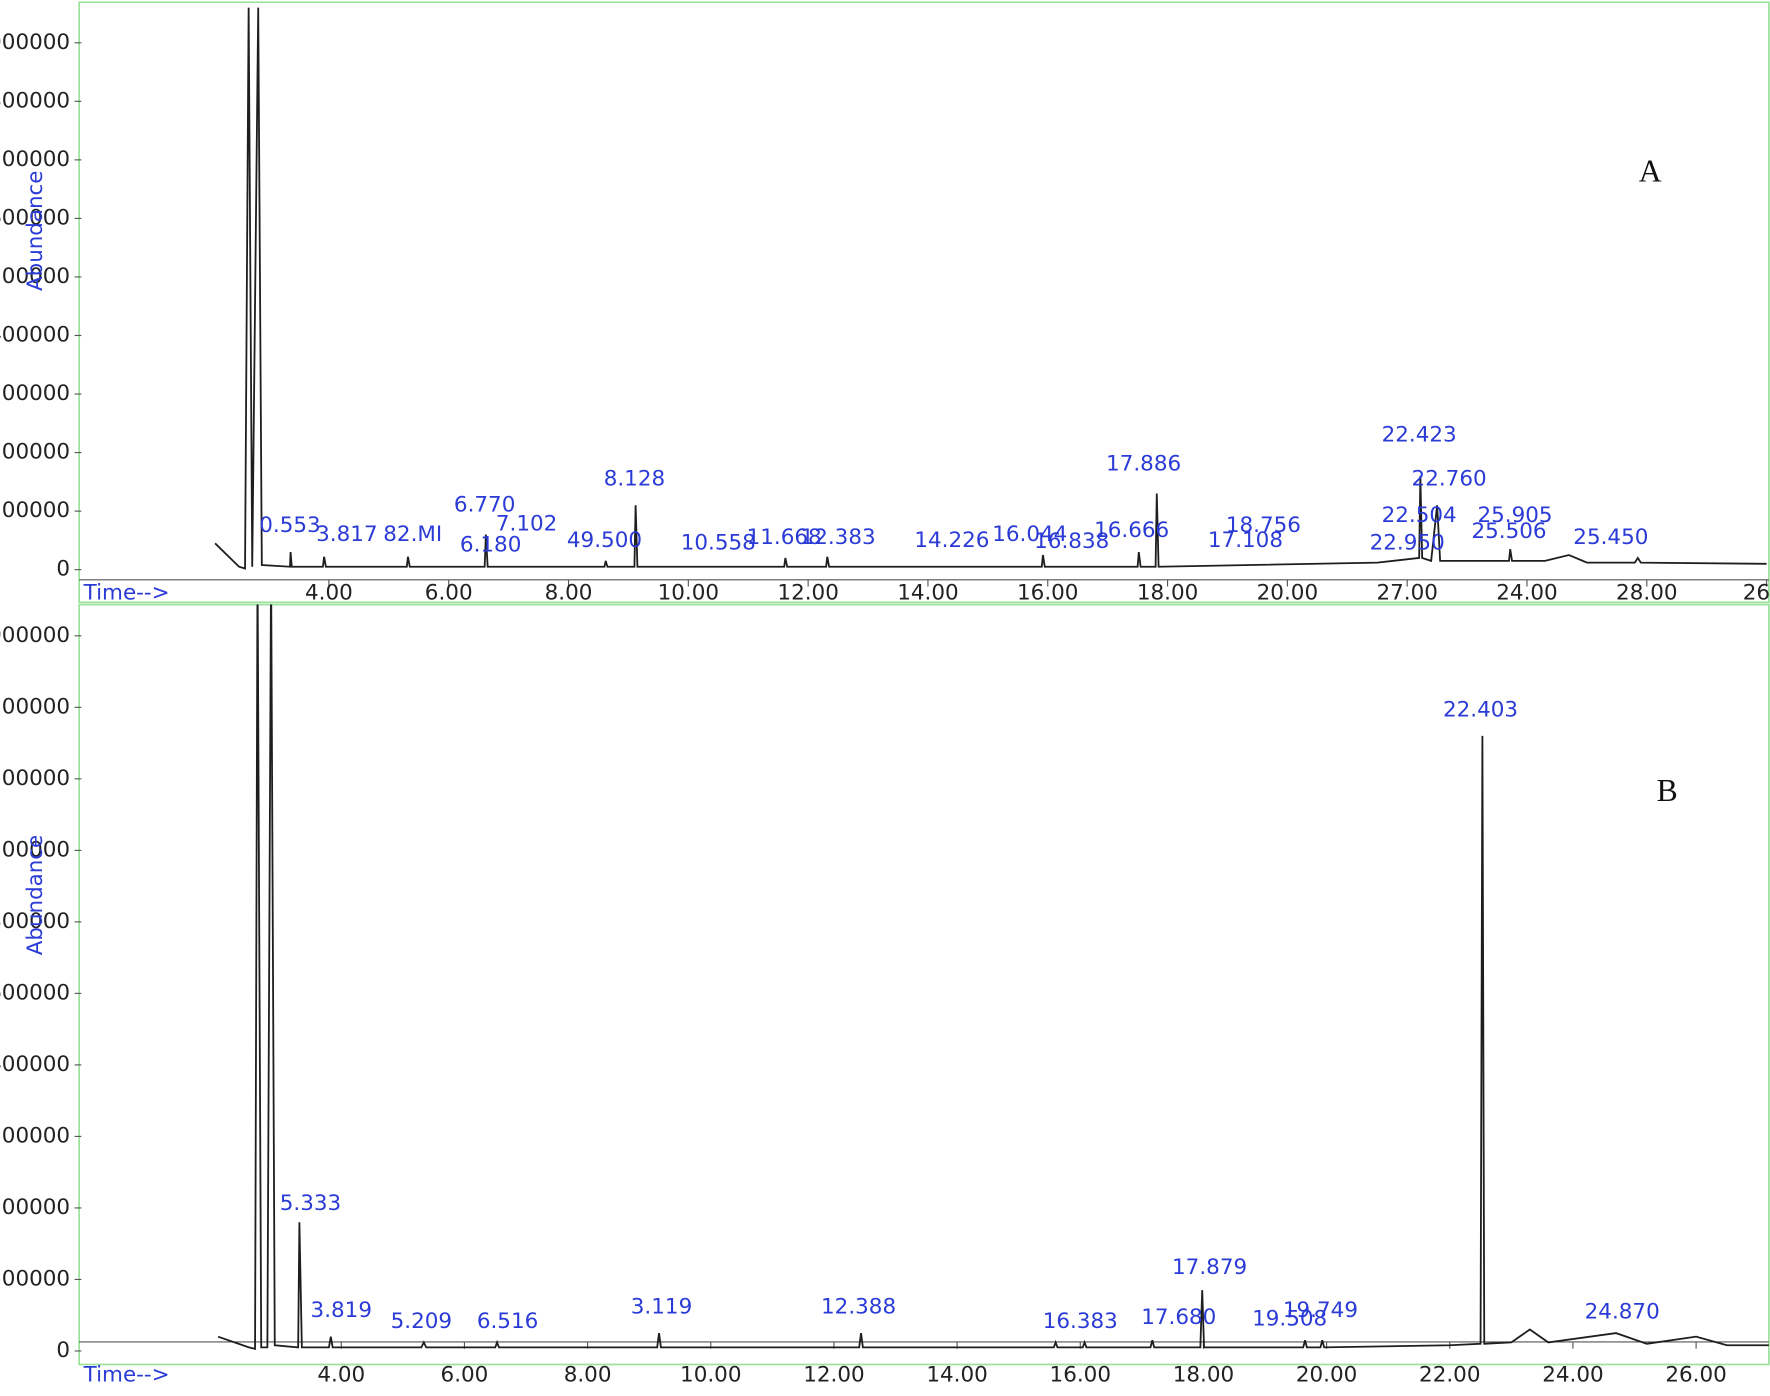  Describe the element at coordinates (1756, 592) in the screenshot. I see `x-tick-label: 26.1` at that location.